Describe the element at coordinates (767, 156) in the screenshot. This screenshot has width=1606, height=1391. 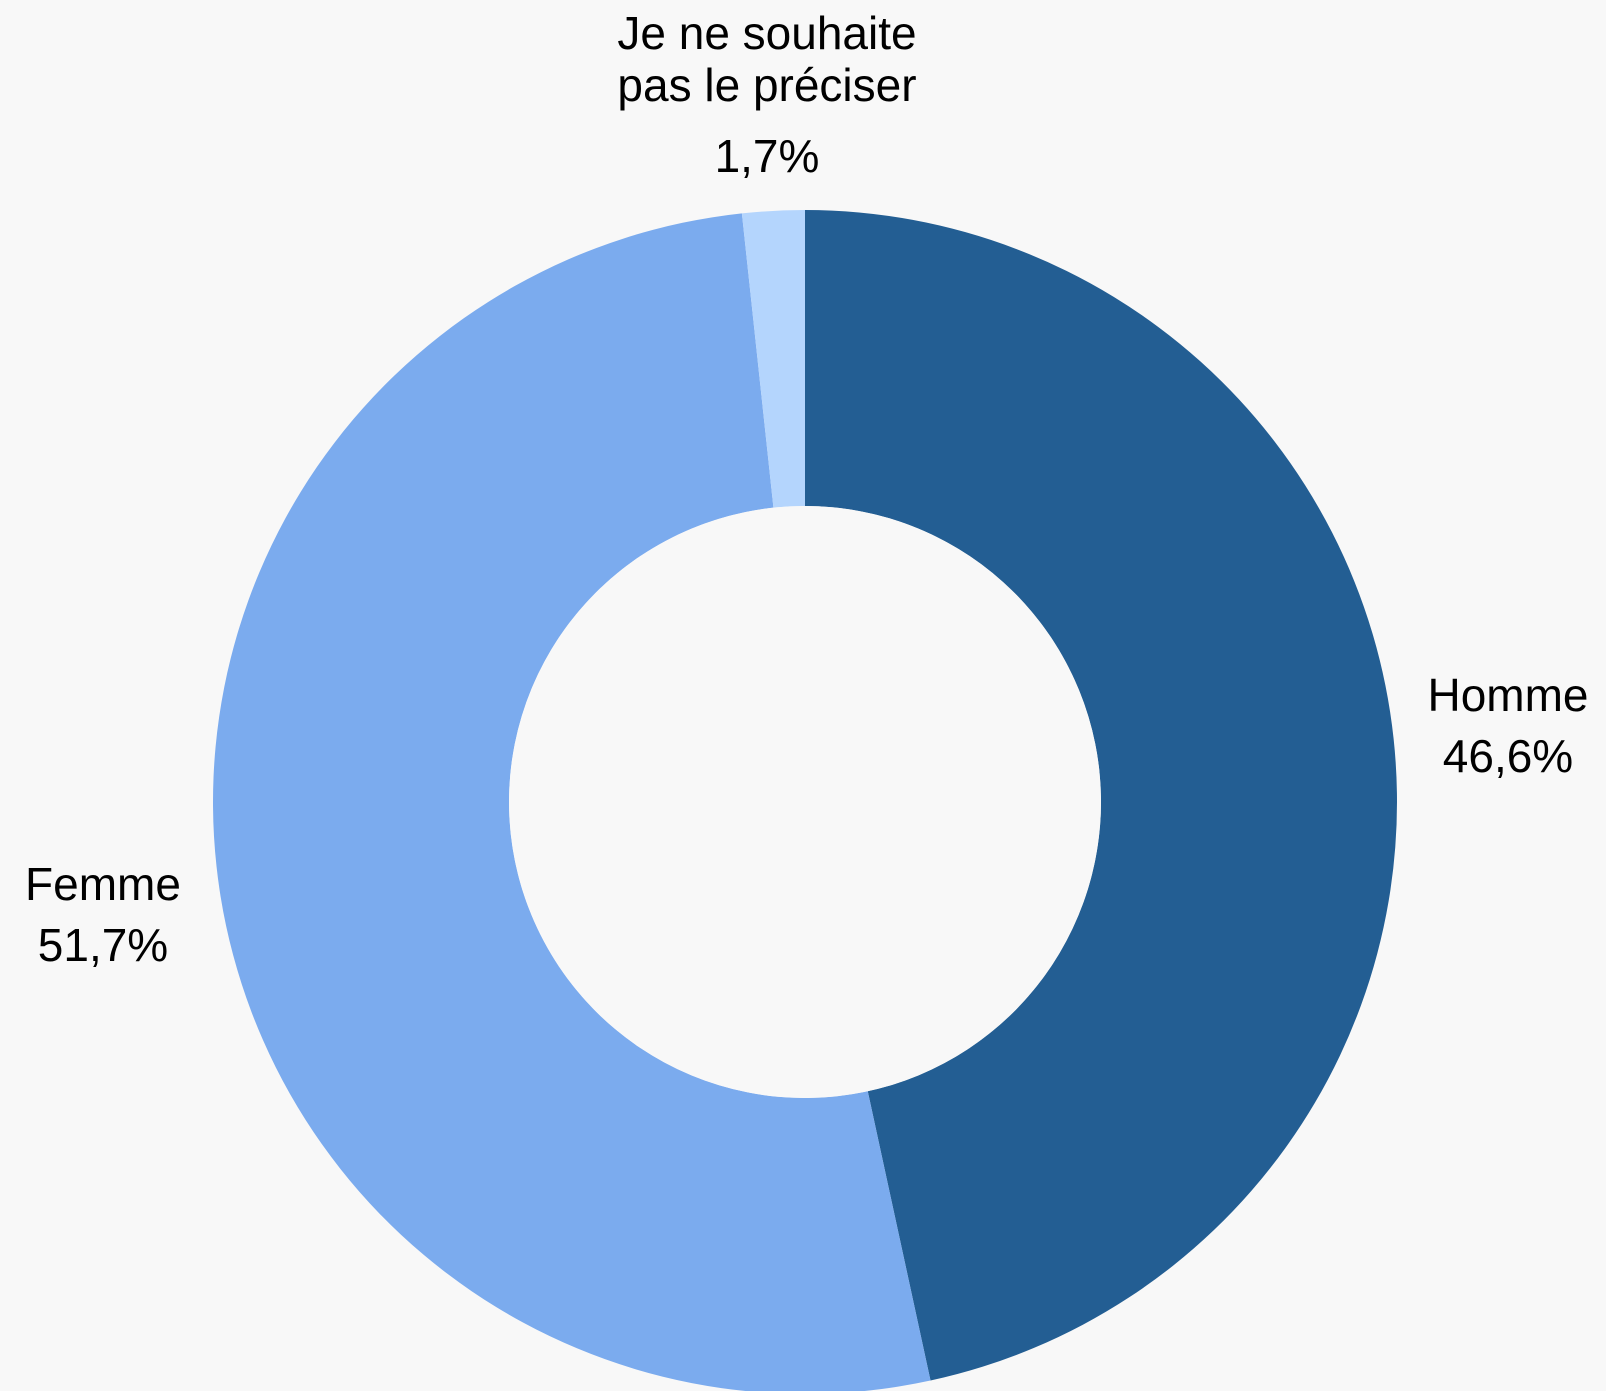
I see `slice-value-je-ne-souhaite: 1,7%` at that location.